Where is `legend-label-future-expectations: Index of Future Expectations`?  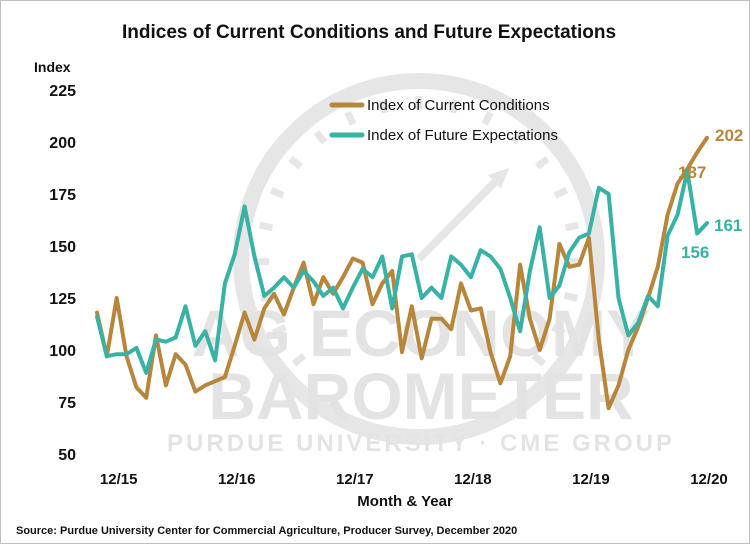 legend-label-future-expectations: Index of Future Expectations is located at coordinates (462, 135).